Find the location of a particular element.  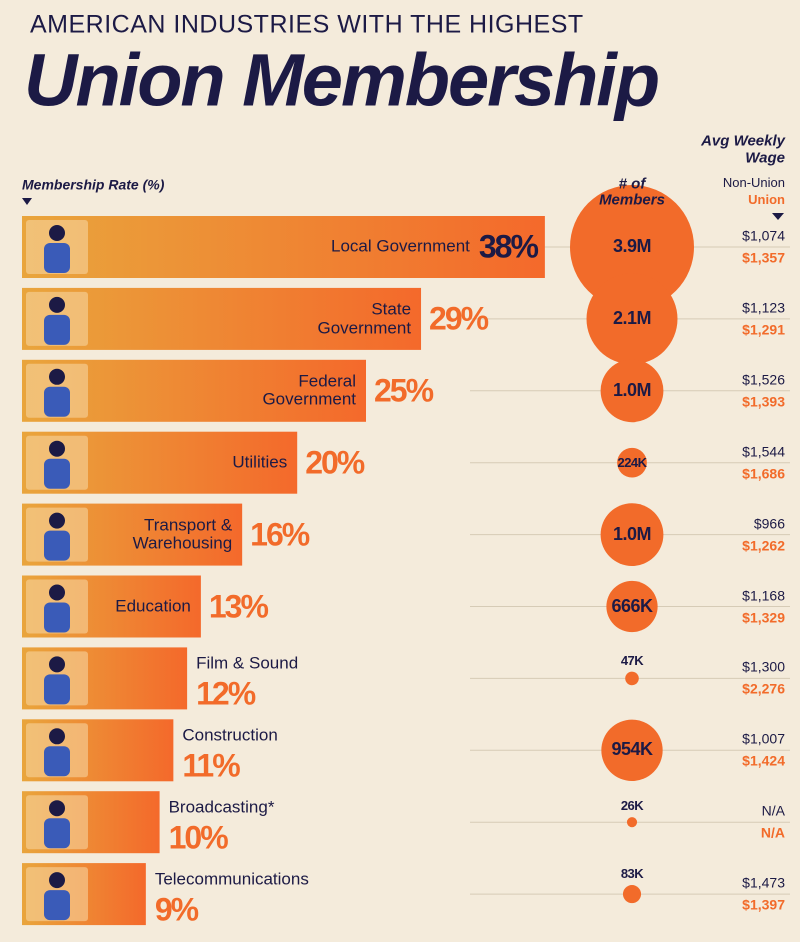

x-axis-label: Membership Rate (%) is located at coordinates (93, 184).